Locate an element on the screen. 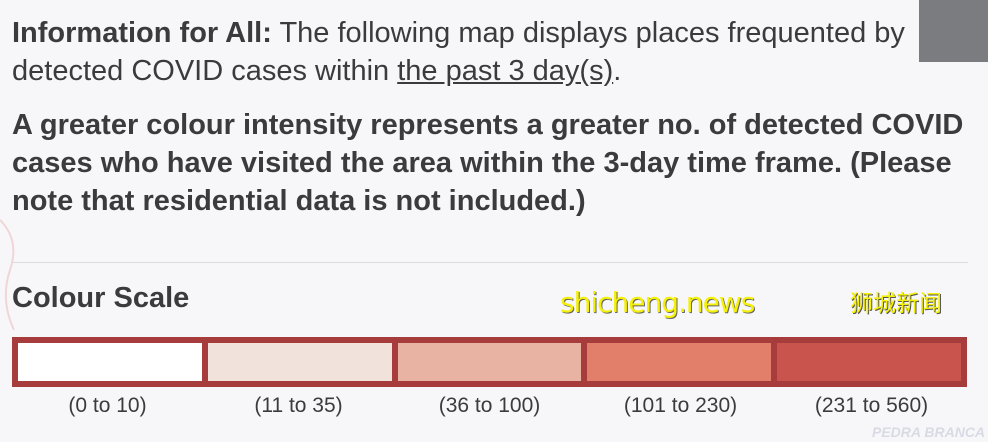 Image resolution: width=988 pixels, height=442 pixels. map-place-label: PEDRA BRANCA is located at coordinates (929, 432).